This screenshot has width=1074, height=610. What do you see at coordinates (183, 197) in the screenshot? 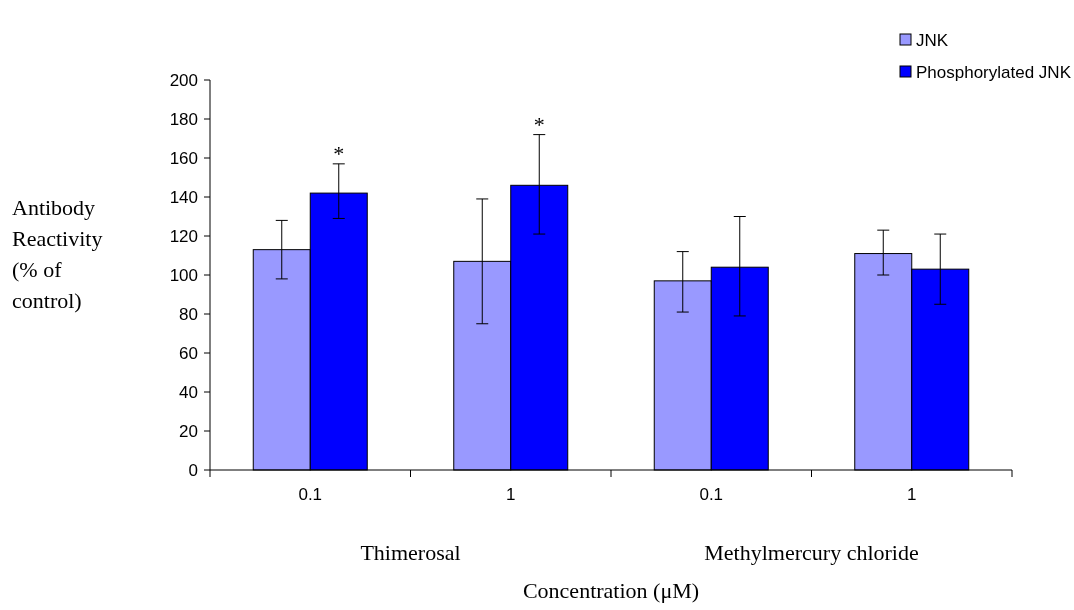
I see `y-tick-label: 140` at bounding box center [183, 197].